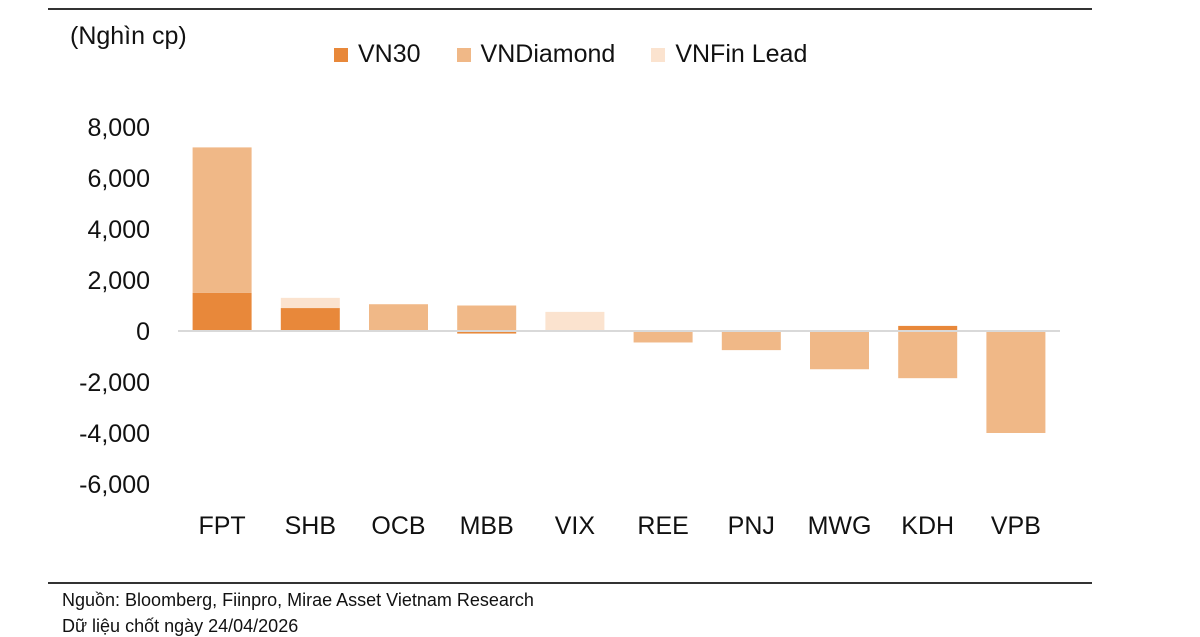  Describe the element at coordinates (928, 328) in the screenshot. I see `bar-kdh-vn30` at that location.